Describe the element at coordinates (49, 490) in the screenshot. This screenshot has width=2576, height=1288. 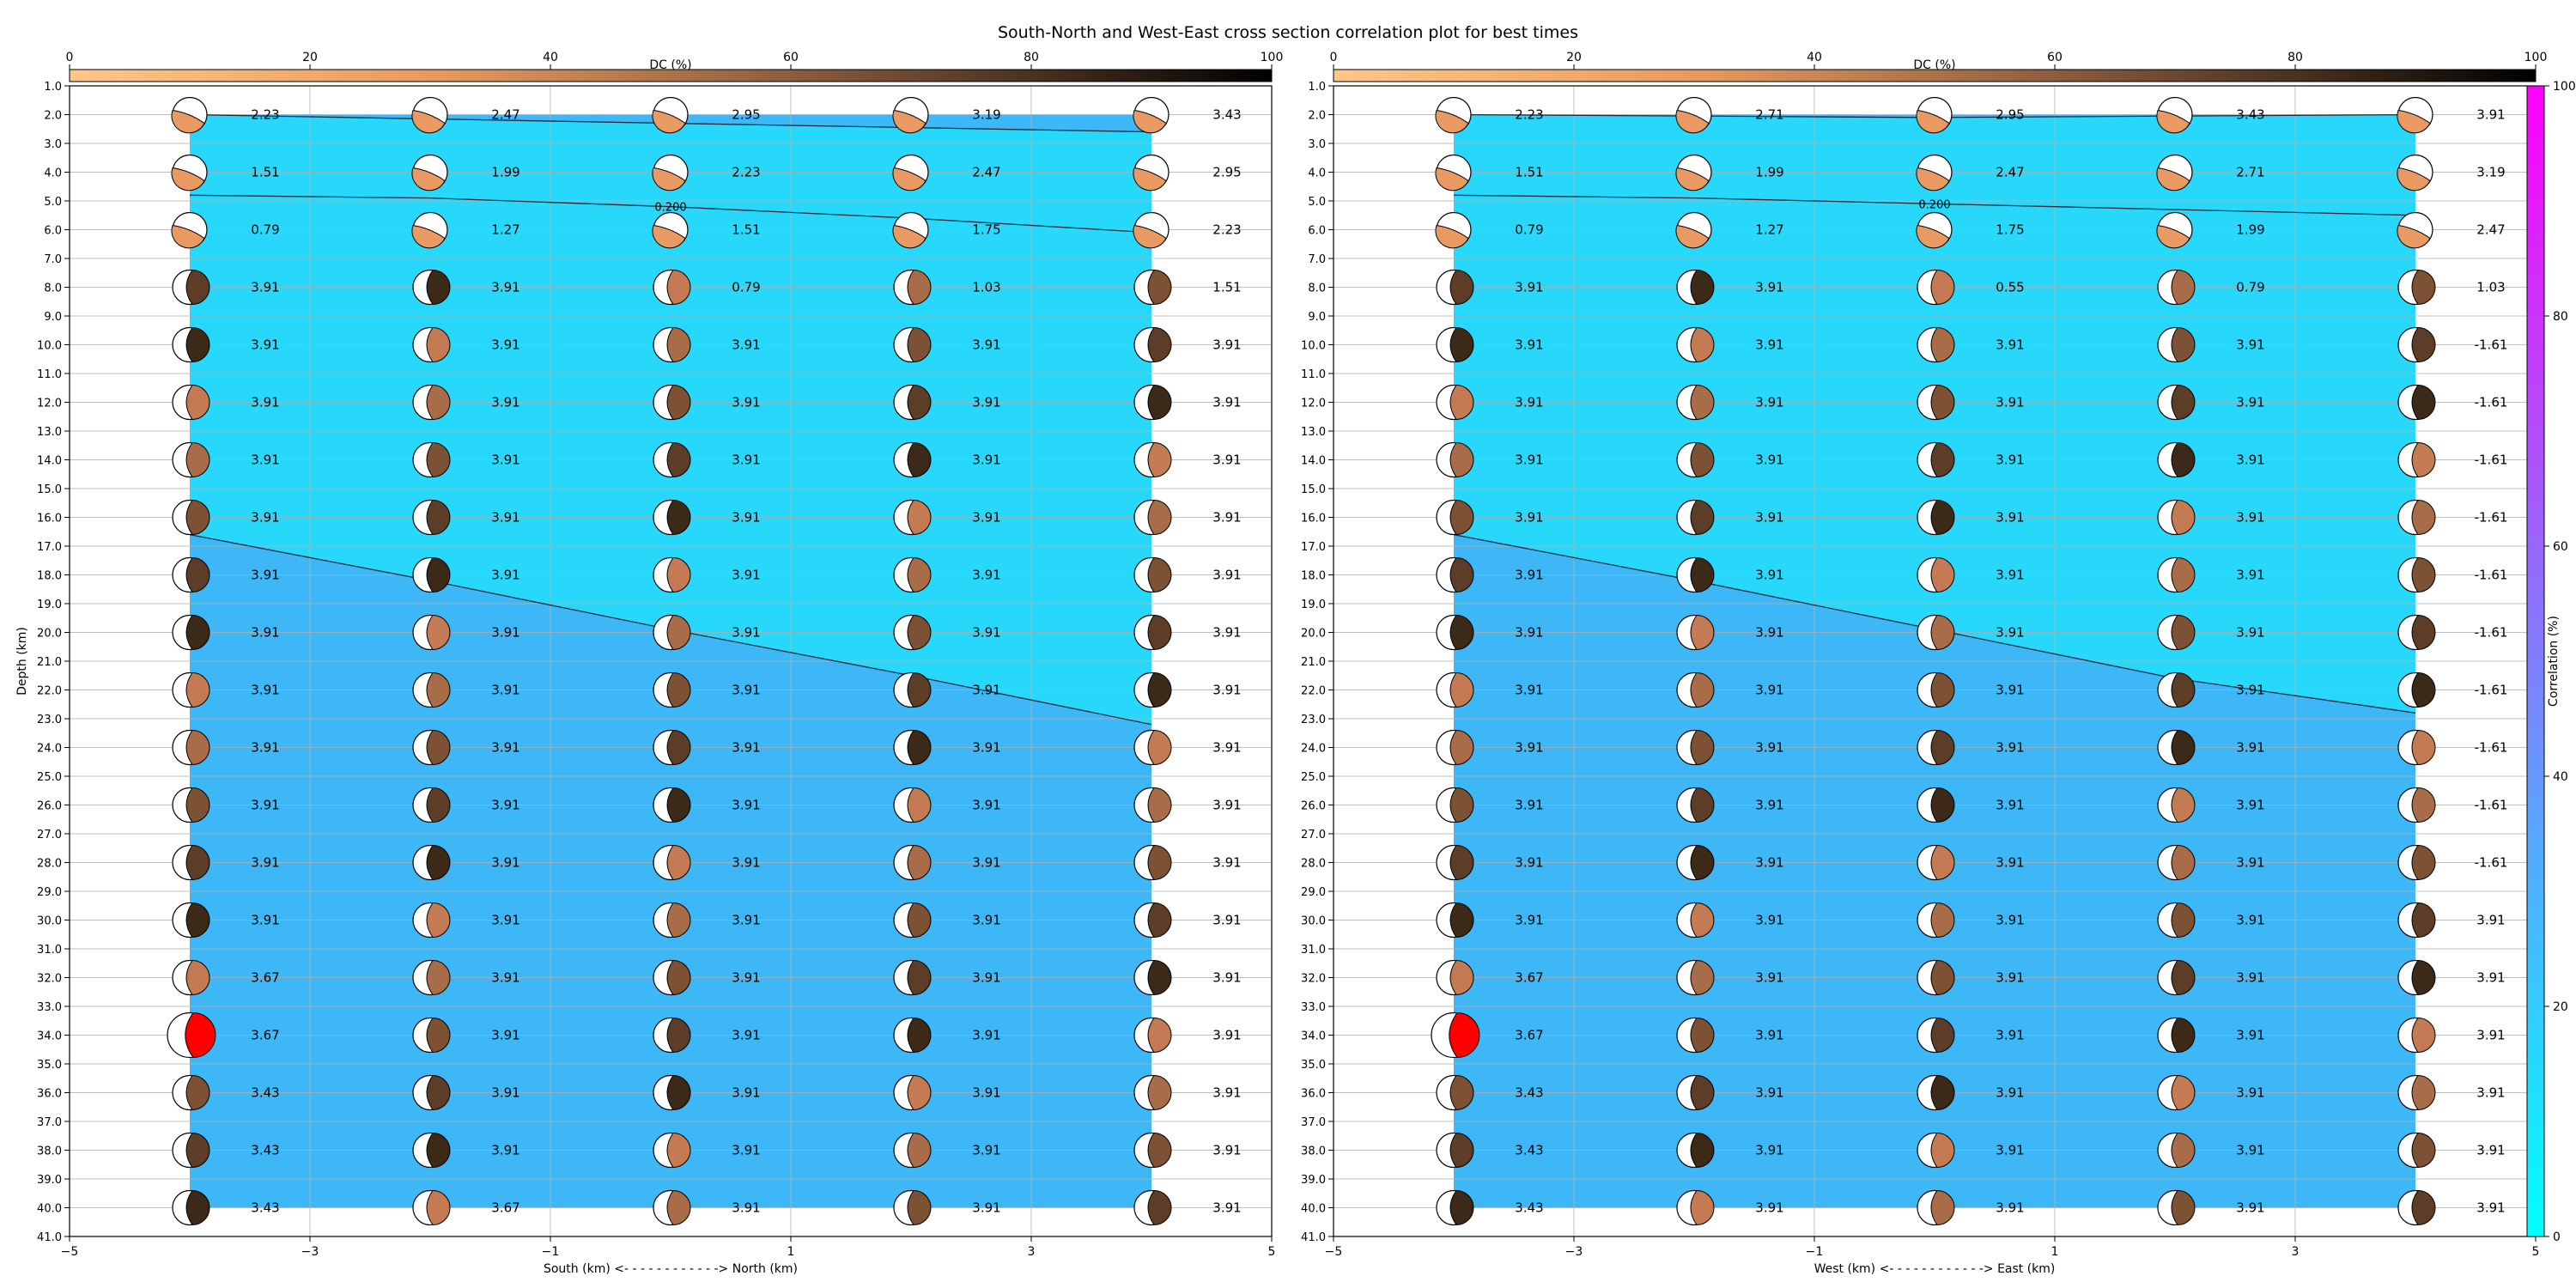
I see `y-tick-label: 15.0` at that location.